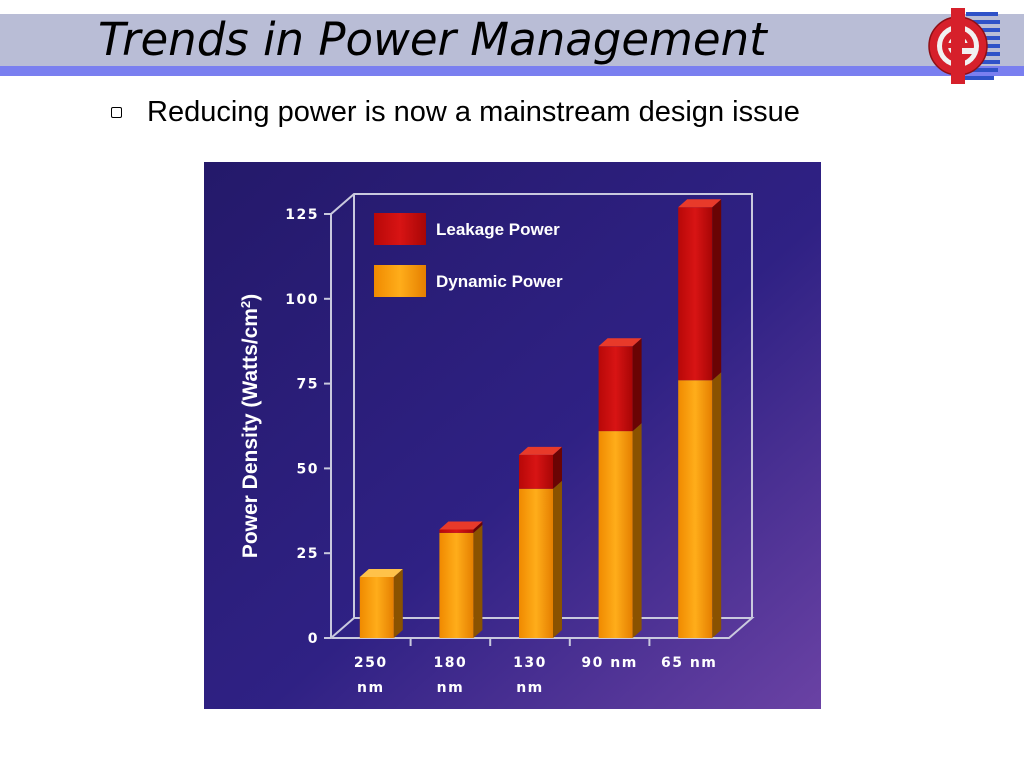  Describe the element at coordinates (308, 385) in the screenshot. I see `y-tick-label: 75` at that location.